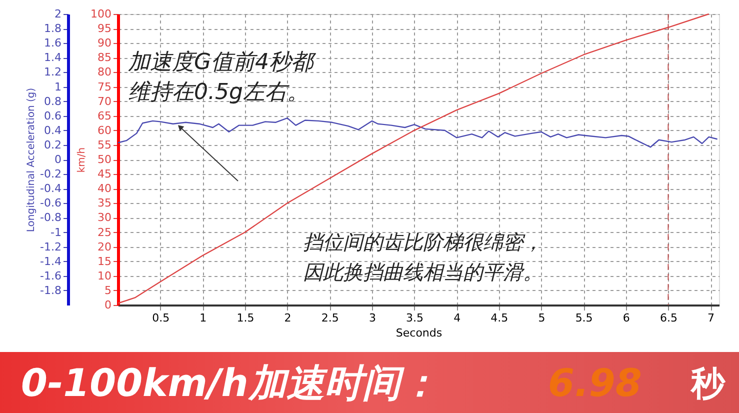 The height and width of the screenshot is (413, 739). I want to click on y2-tick-label: 35, so click(105, 203).